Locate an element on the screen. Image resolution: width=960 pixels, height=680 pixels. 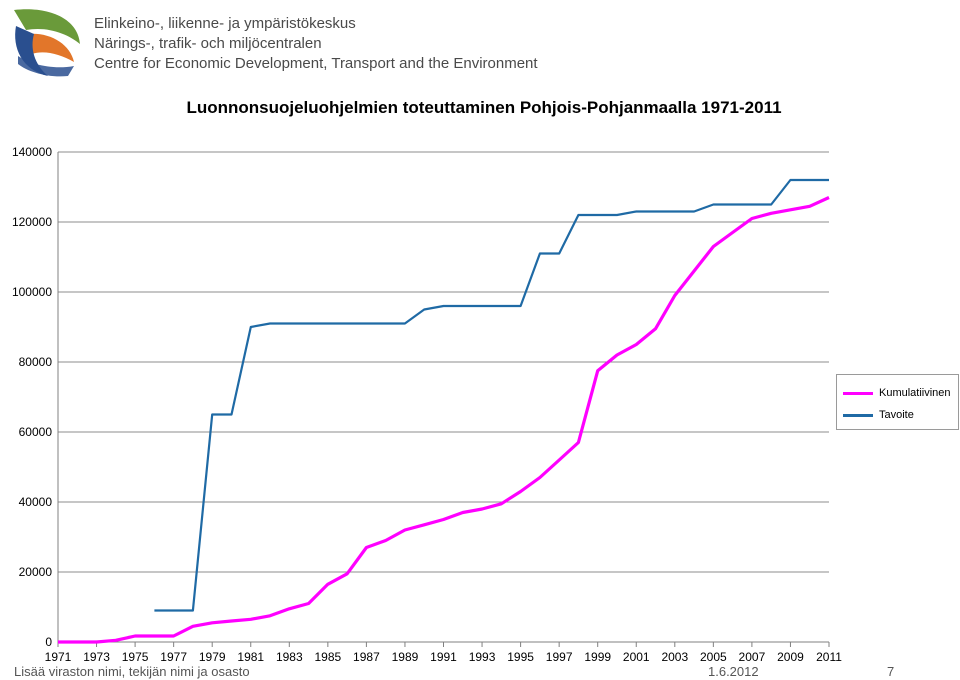
y-tick-label: 60000 is located at coordinates (36, 432).